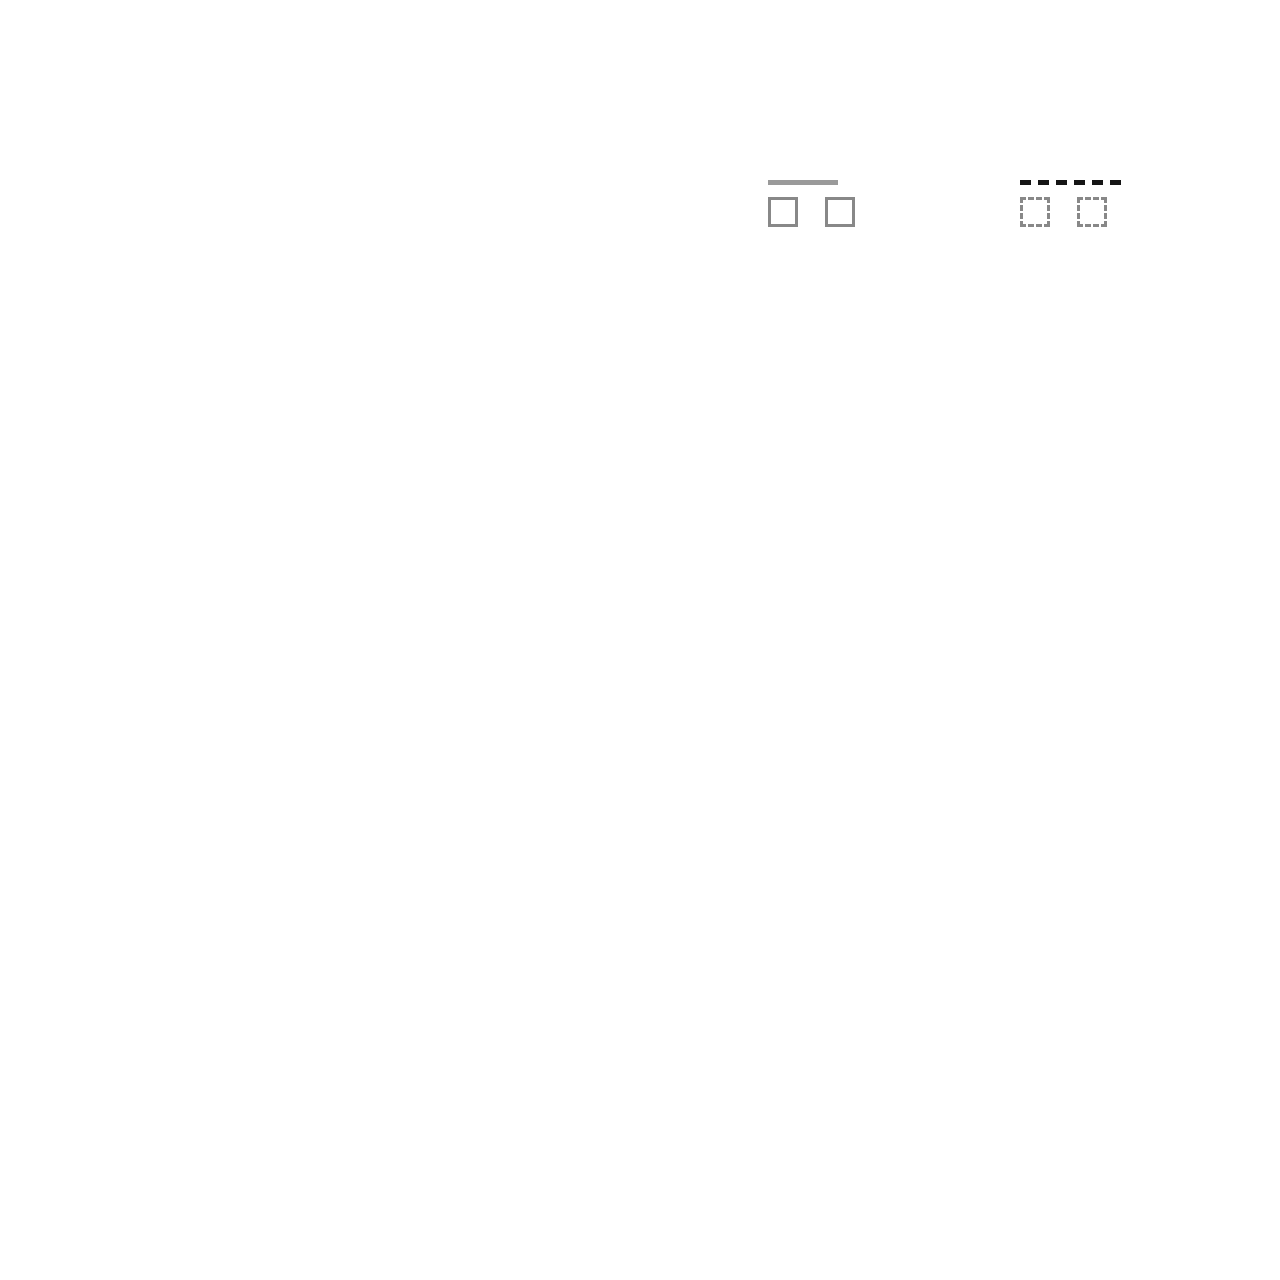 The width and height of the screenshot is (1280, 1280). I want to click on legend-item-maldives-female, so click(1095, 212).